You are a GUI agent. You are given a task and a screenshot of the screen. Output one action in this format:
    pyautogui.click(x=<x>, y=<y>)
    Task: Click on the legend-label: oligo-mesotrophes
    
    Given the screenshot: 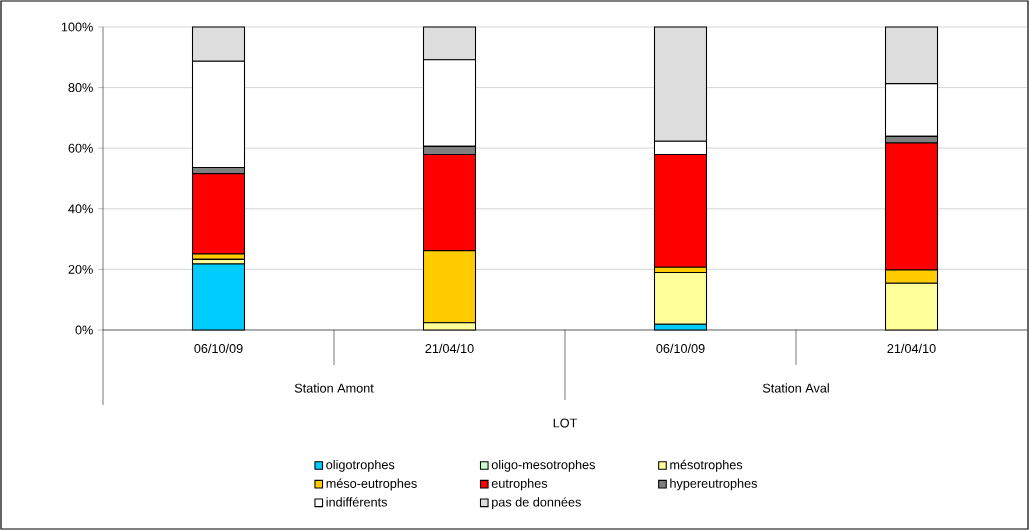 What is the action you would take?
    pyautogui.click(x=543, y=465)
    